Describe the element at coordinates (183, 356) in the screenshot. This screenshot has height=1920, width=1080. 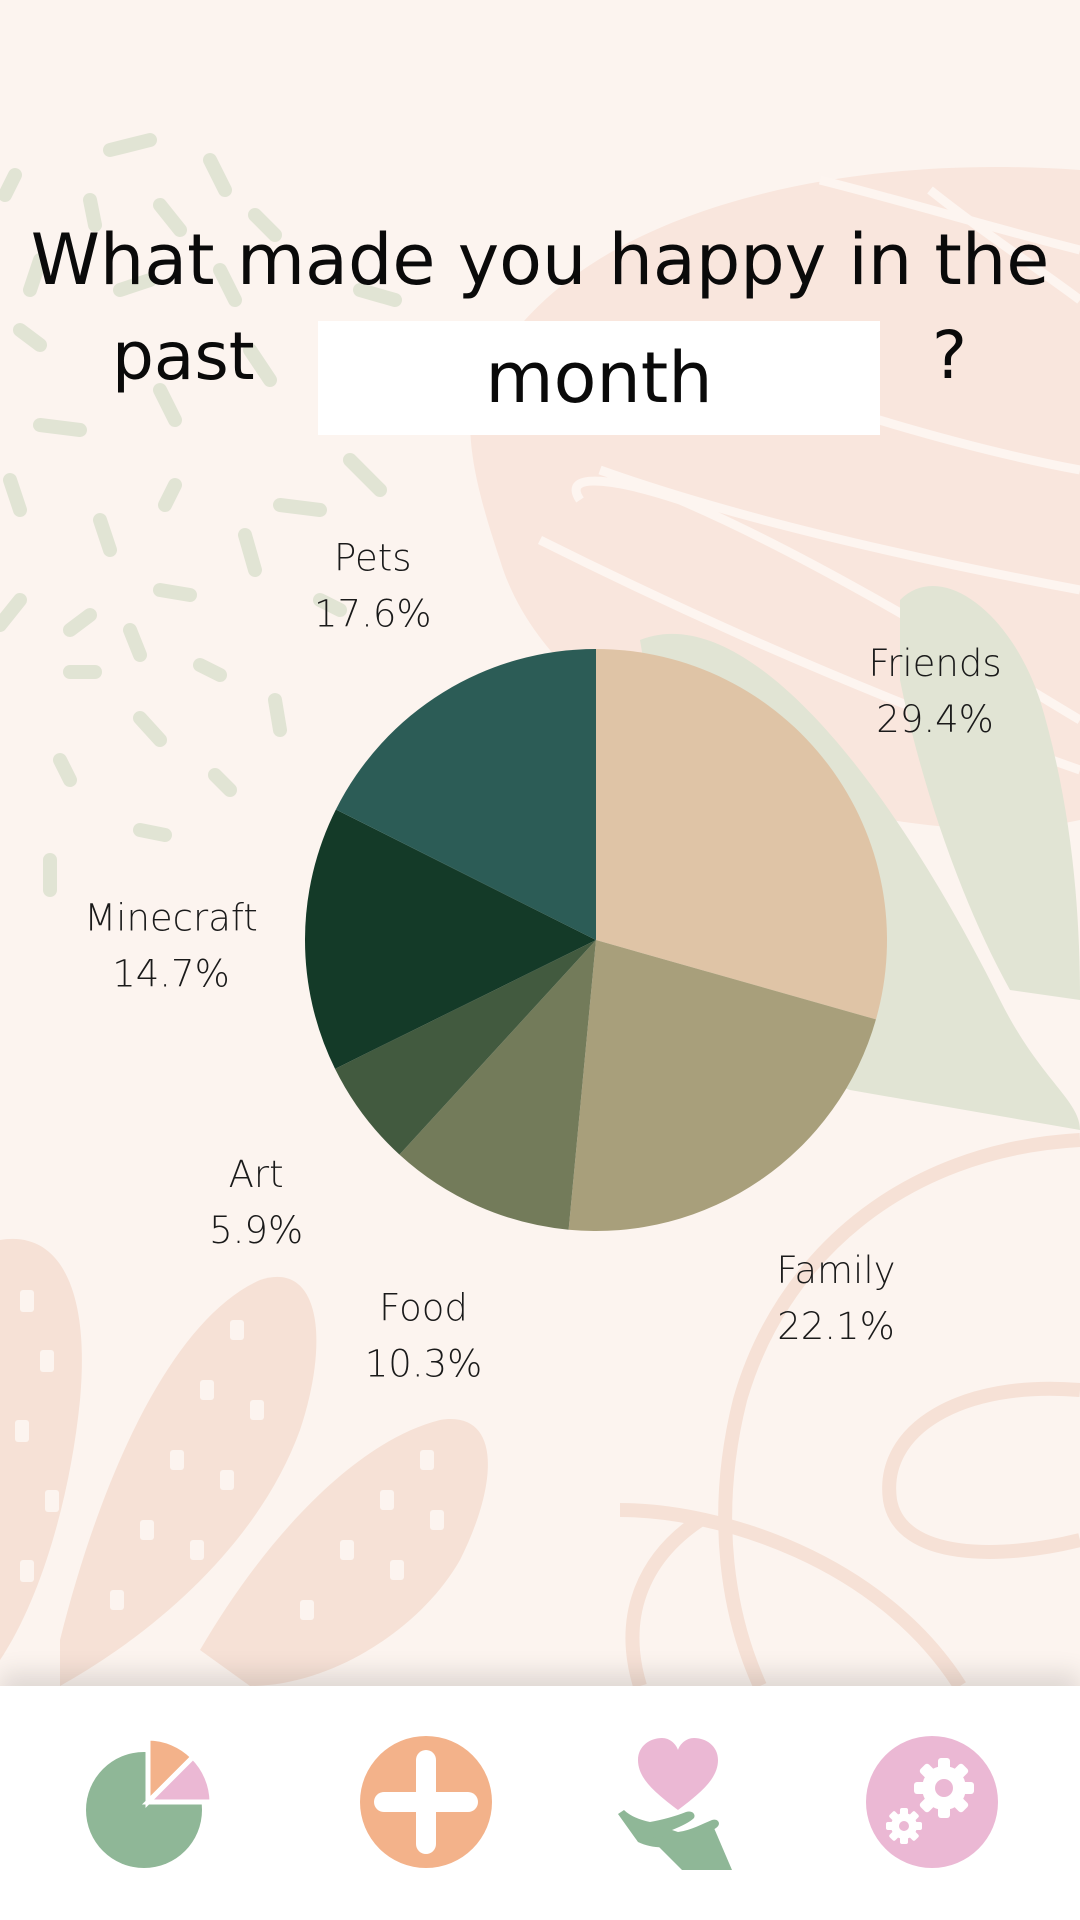
I see `question-past-label: past` at that location.